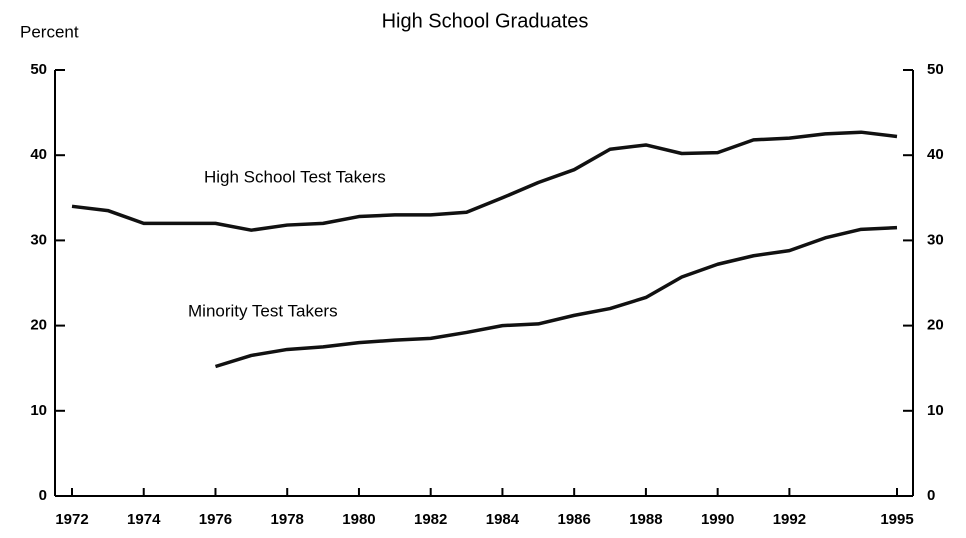  Describe the element at coordinates (358, 519) in the screenshot. I see `x-tick-label: 1980` at that location.